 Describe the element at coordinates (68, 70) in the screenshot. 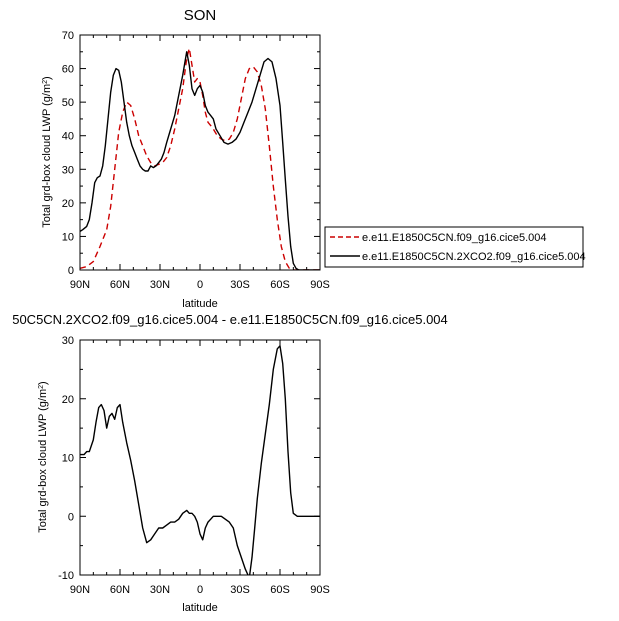

I see `chart-top-ytick-label: 60` at that location.